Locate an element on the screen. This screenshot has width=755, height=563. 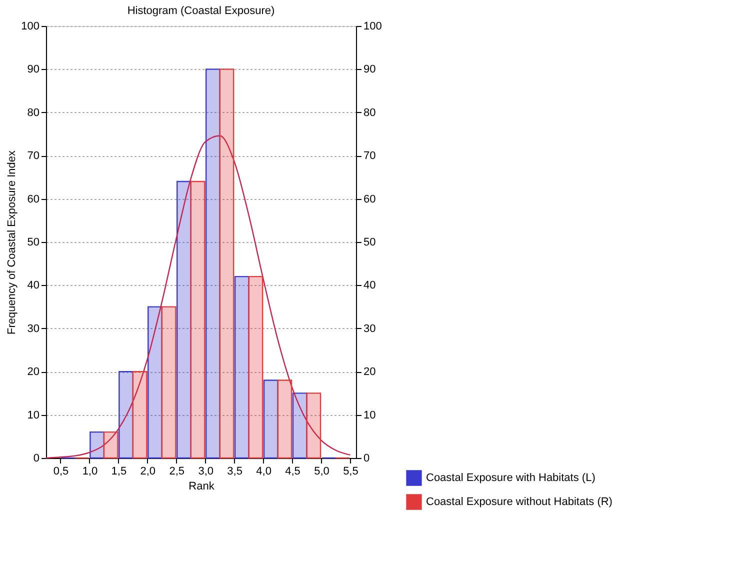
x-tick-label: 1,5 is located at coordinates (119, 472).